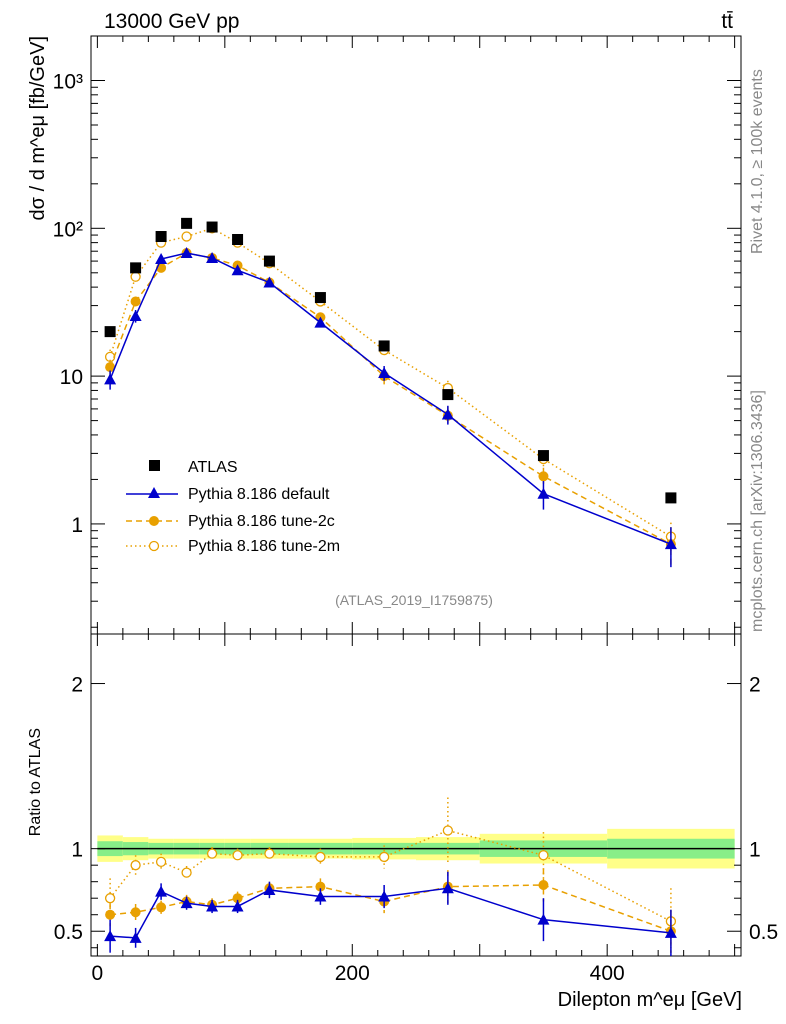 The height and width of the screenshot is (1024, 786). Describe the element at coordinates (154, 465) in the screenshot. I see `legend-atlas-marker` at that location.